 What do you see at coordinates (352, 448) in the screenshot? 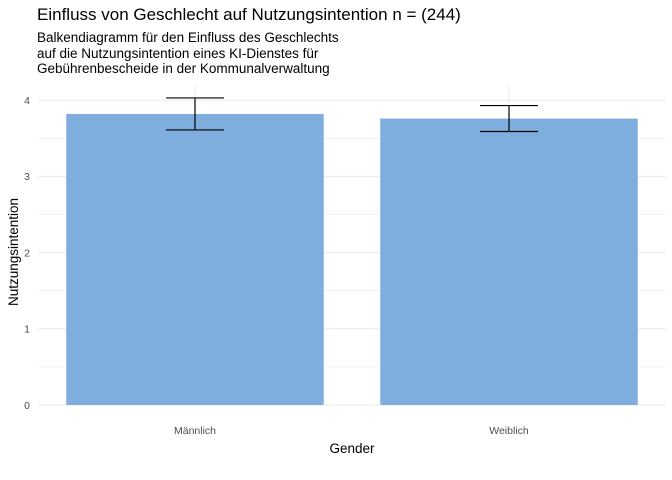
I see `x-axis-title: Gender` at bounding box center [352, 448].